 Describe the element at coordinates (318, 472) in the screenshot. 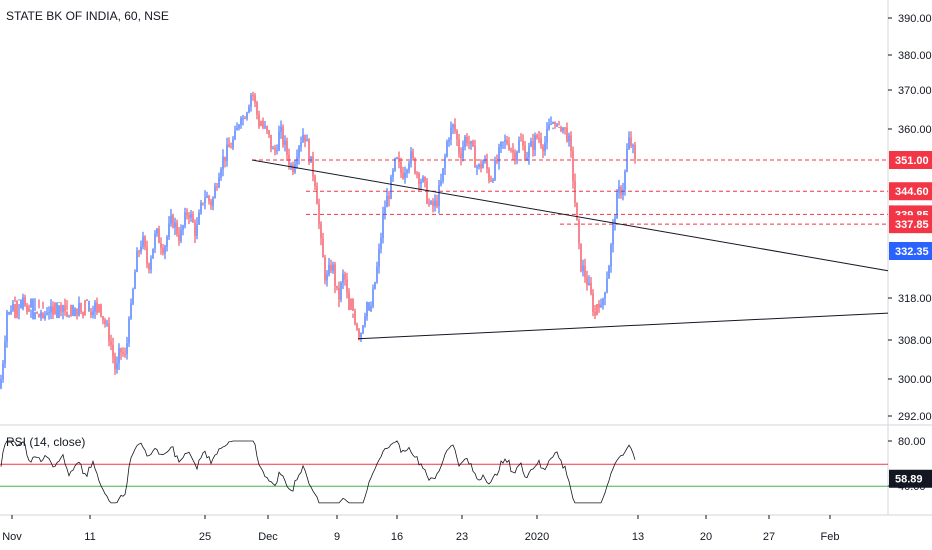

I see `rsi-line` at that location.